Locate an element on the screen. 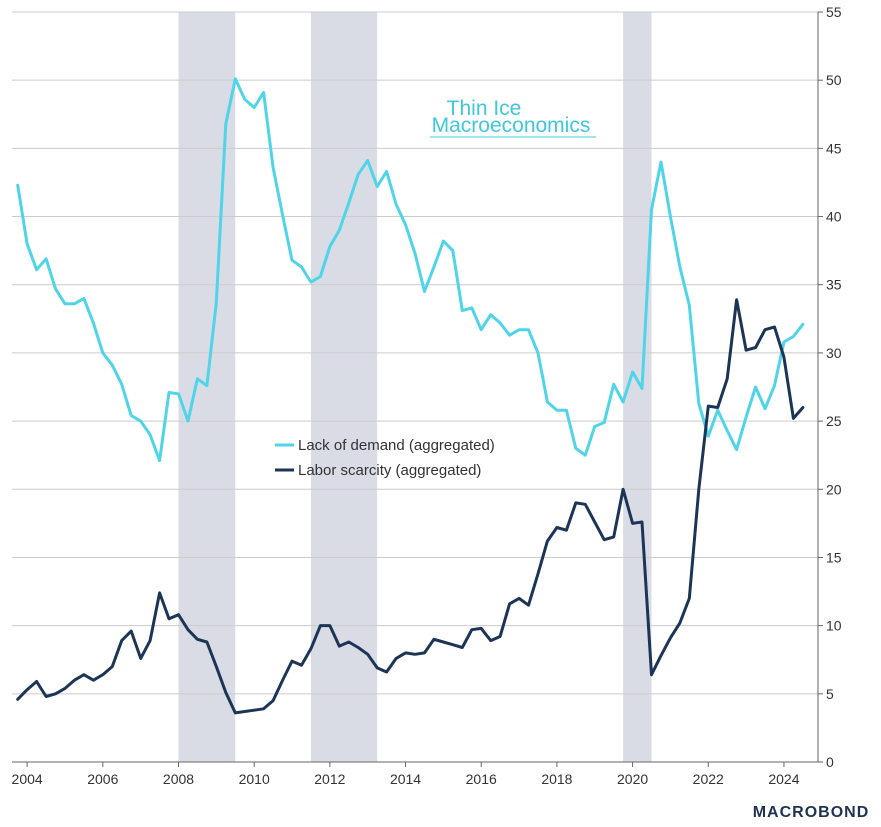 The width and height of the screenshot is (881, 827). macrobond-logo-text: MACROBOND is located at coordinates (811, 812).